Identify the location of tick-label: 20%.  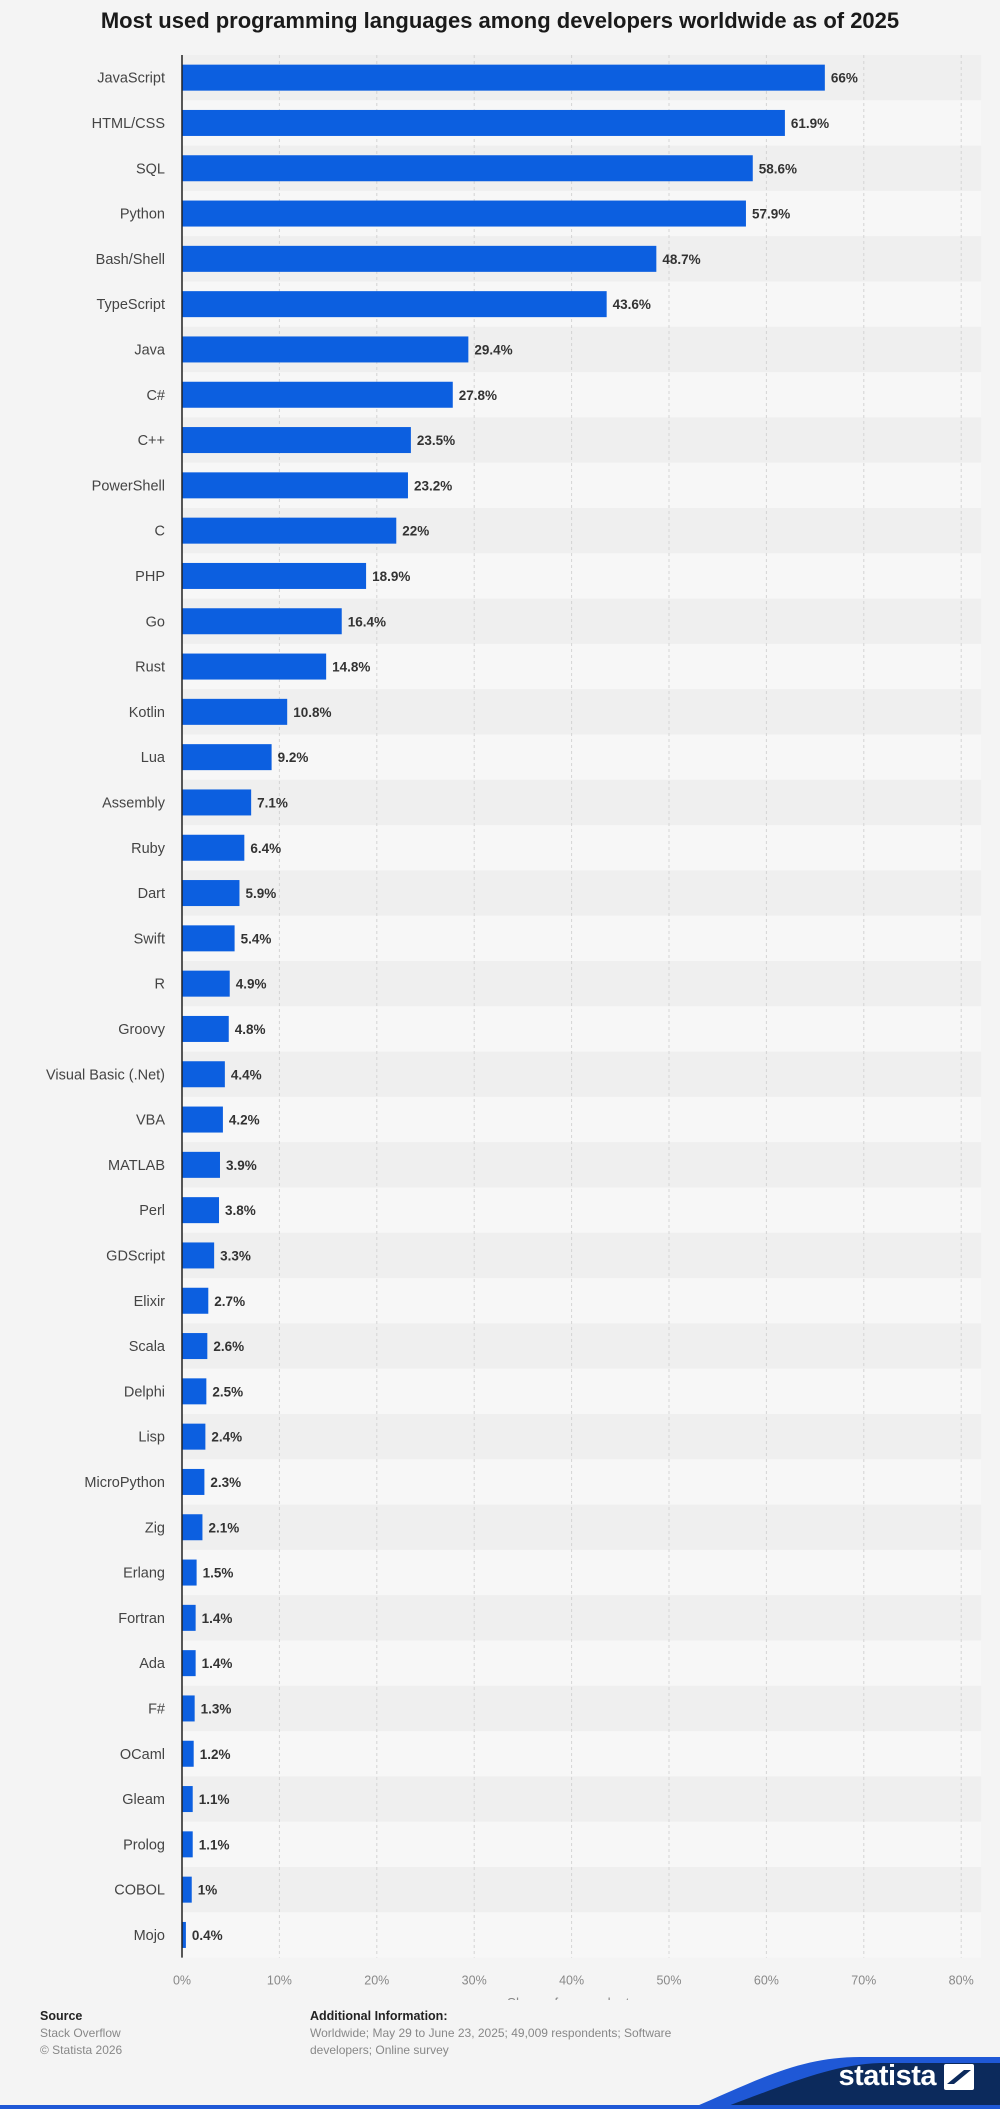
(376, 1981).